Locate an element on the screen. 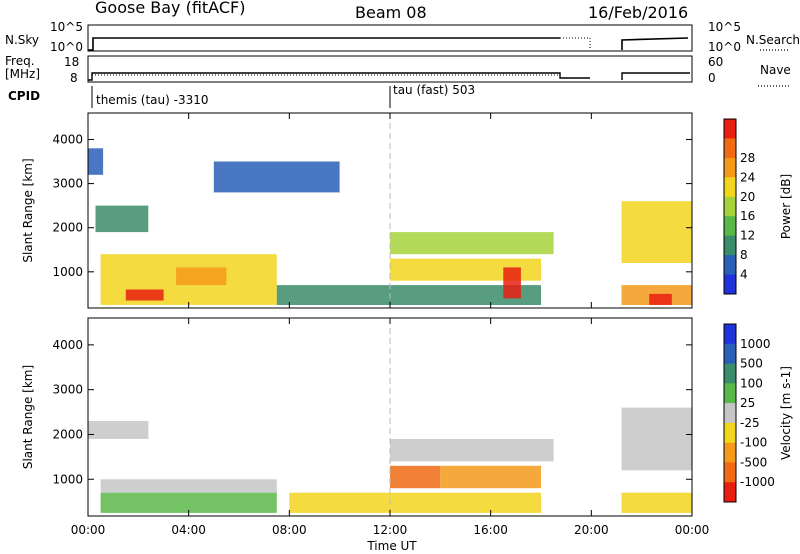  nsky-trace is located at coordinates (388, 44).